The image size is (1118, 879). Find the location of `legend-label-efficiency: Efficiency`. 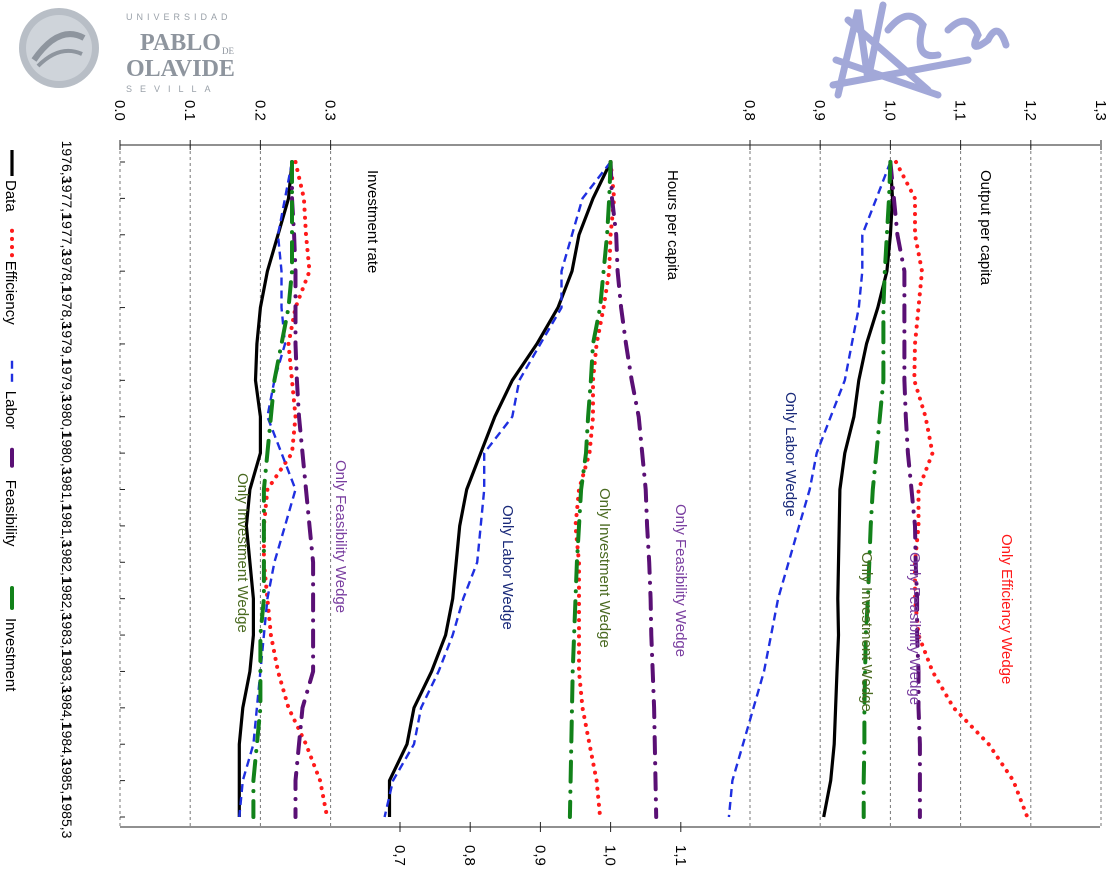

legend-label-efficiency: Efficiency is located at coordinates (10, 293).